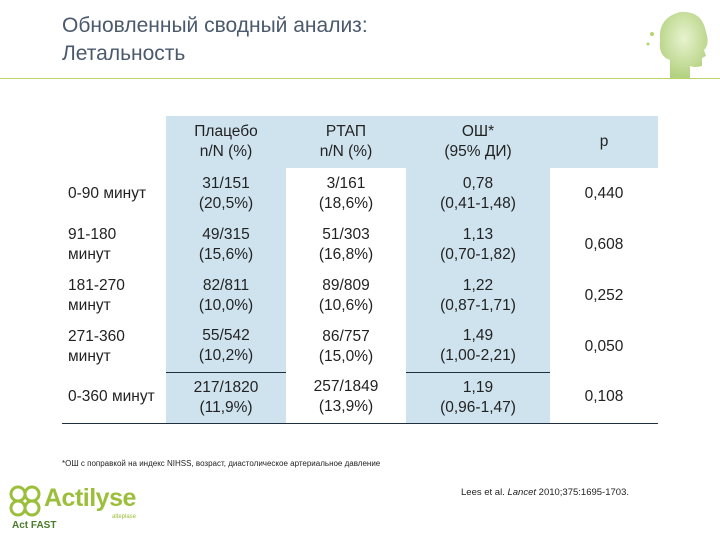 This screenshot has width=720, height=540. I want to click on row-label: 91-180 минут, so click(92, 244).